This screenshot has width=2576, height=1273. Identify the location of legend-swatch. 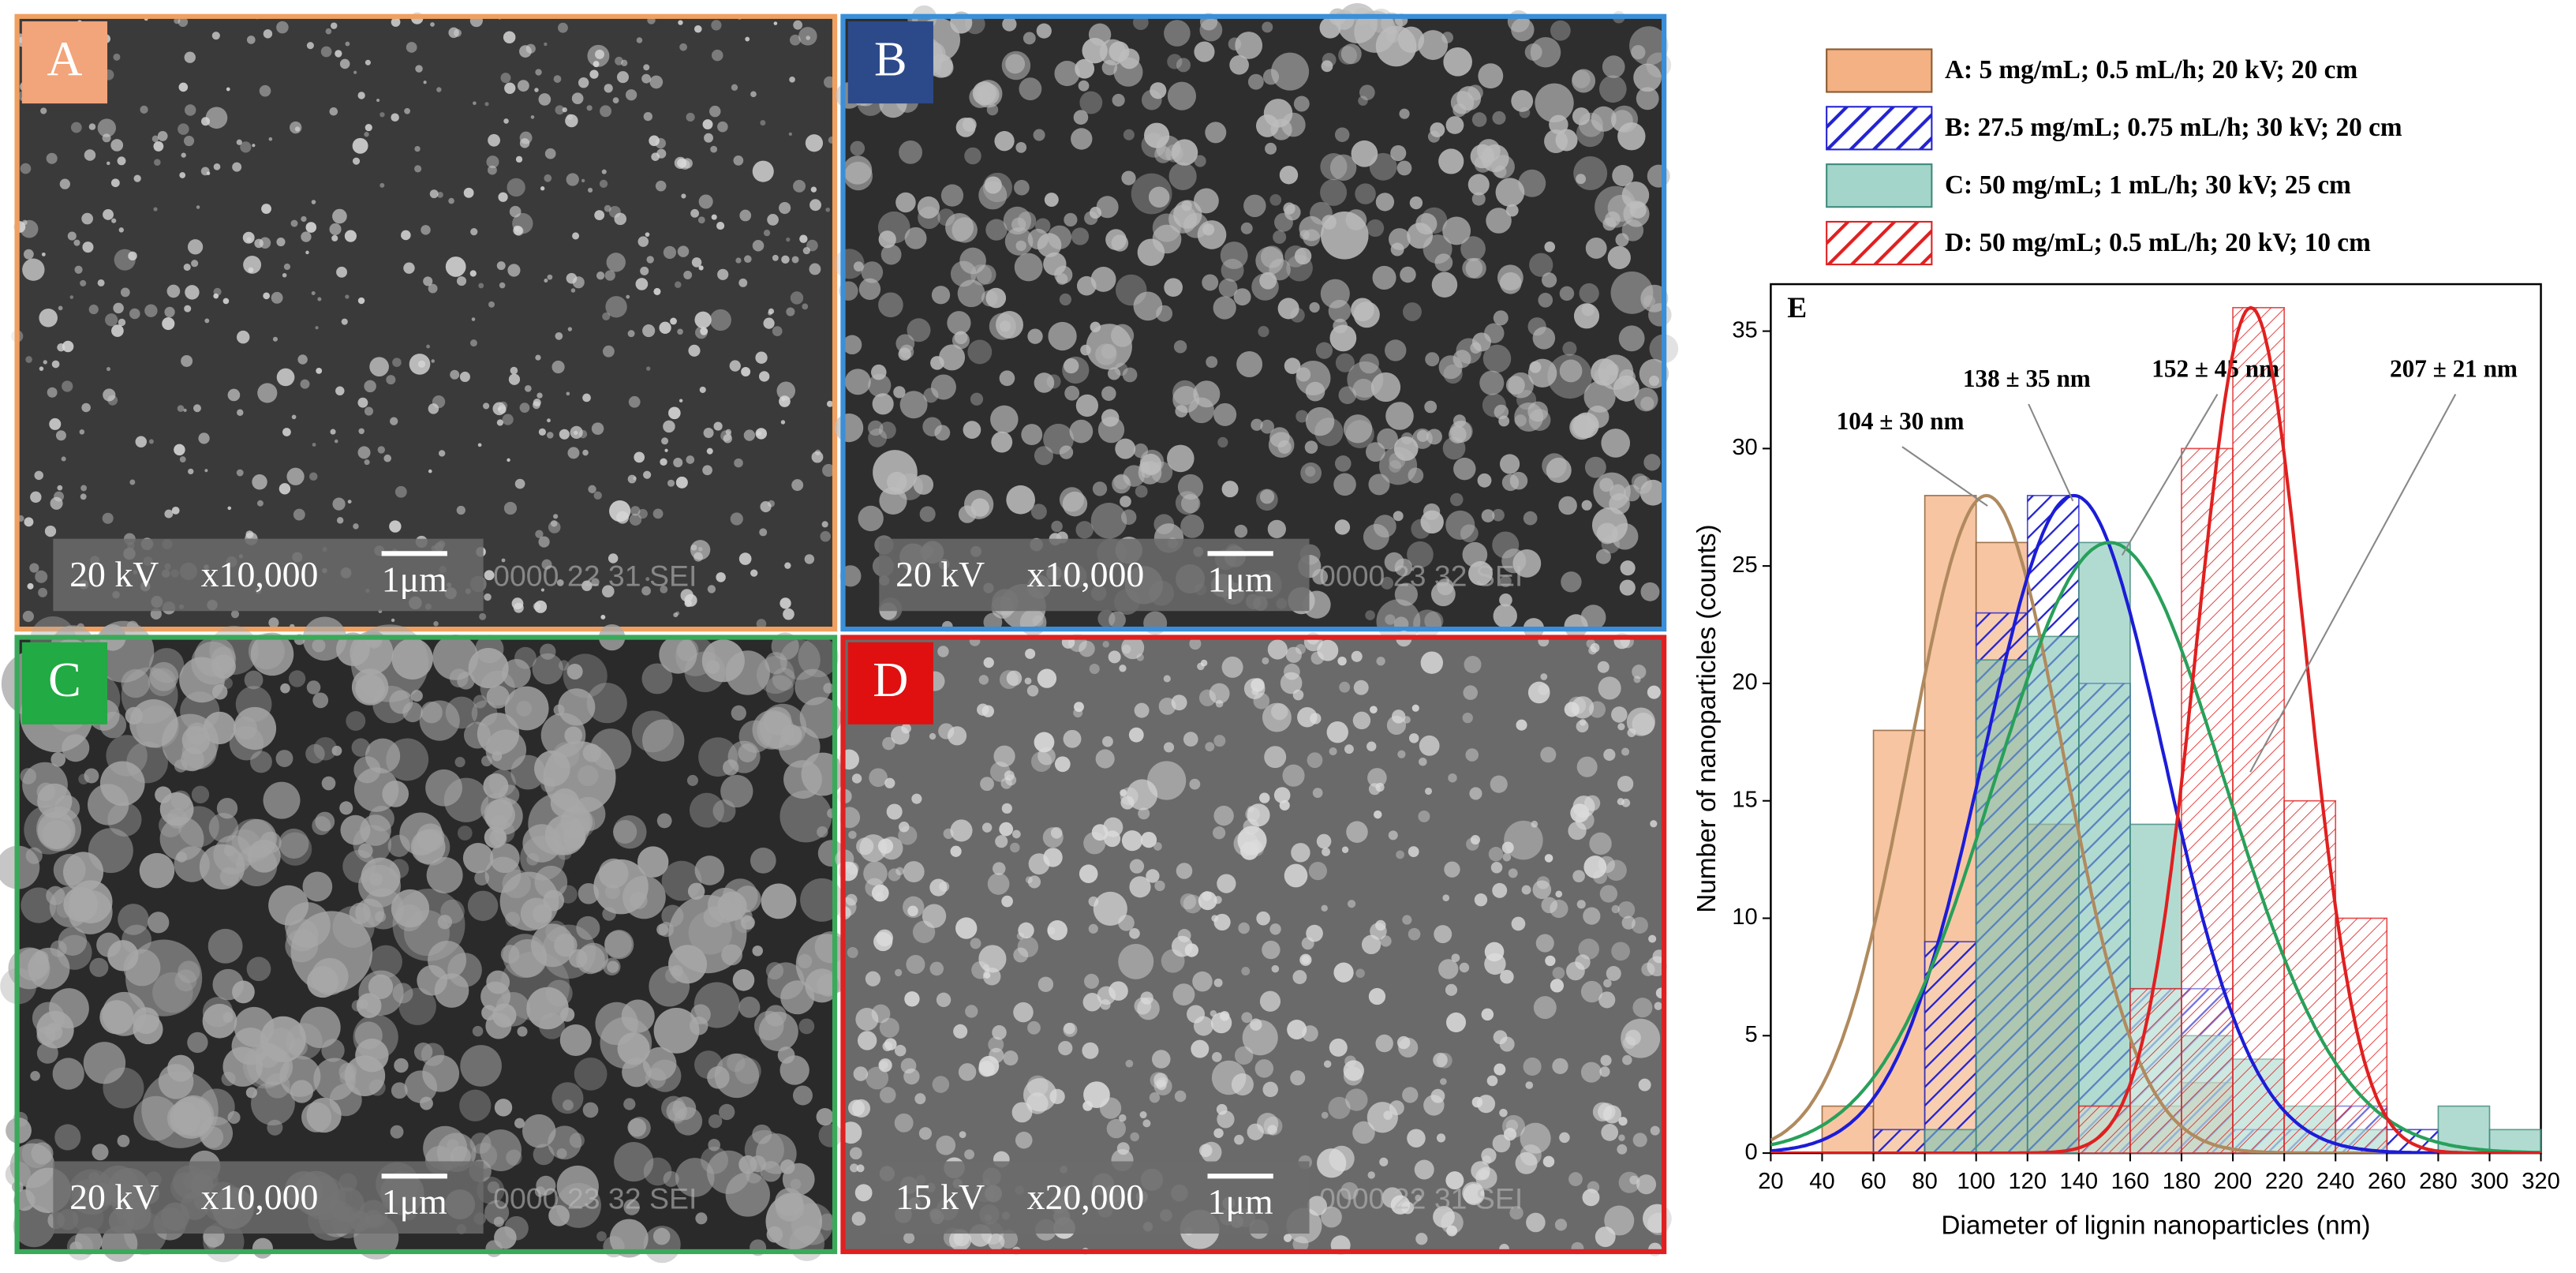
(1879, 186).